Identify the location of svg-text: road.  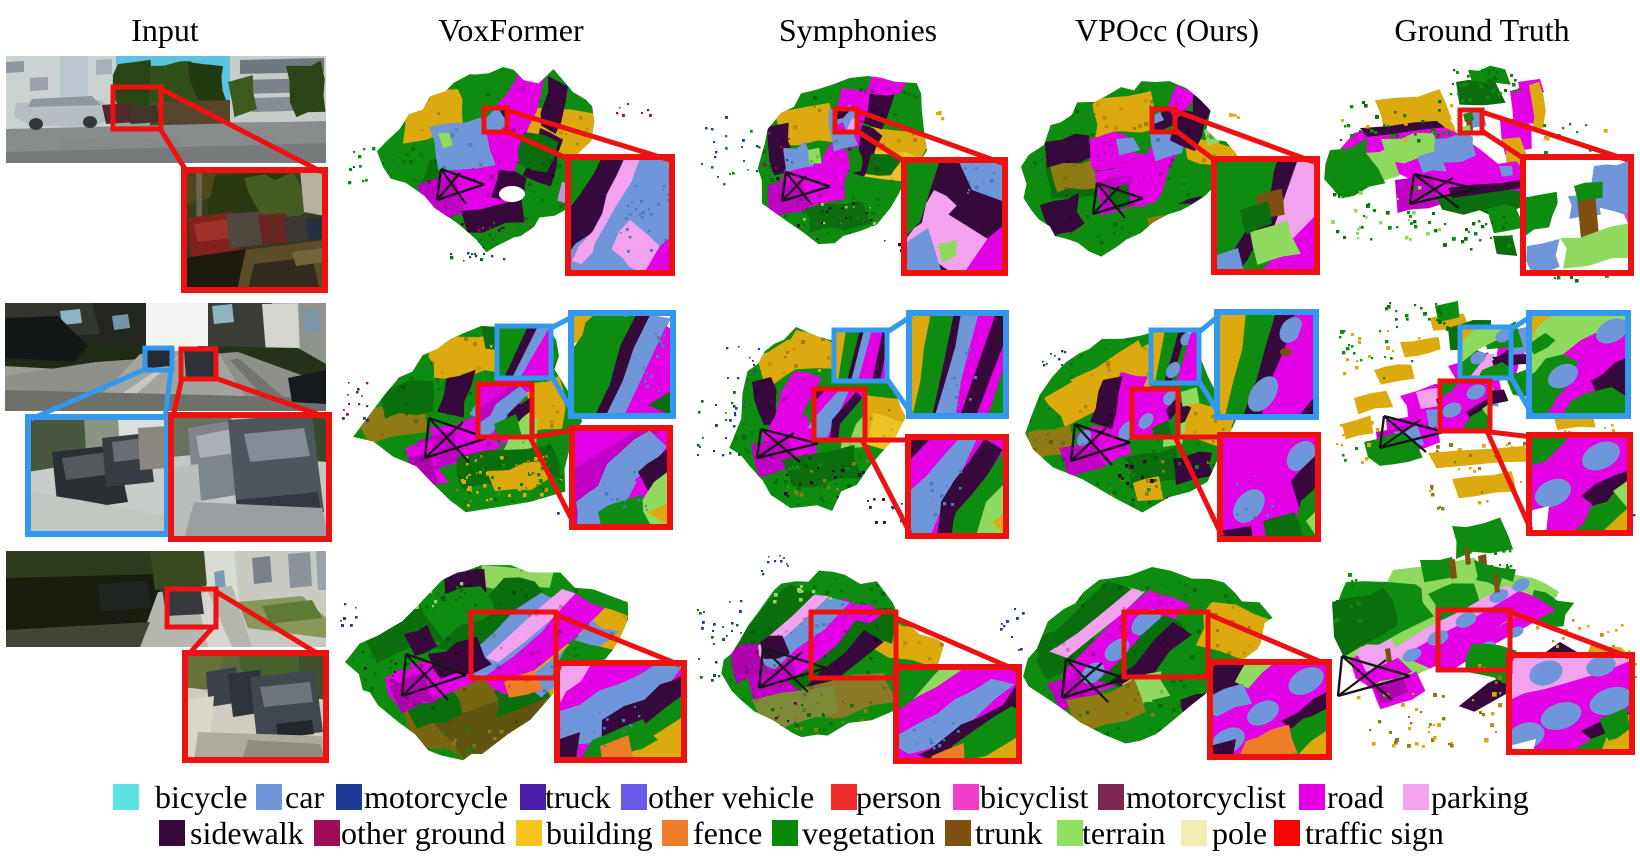
(1355, 797).